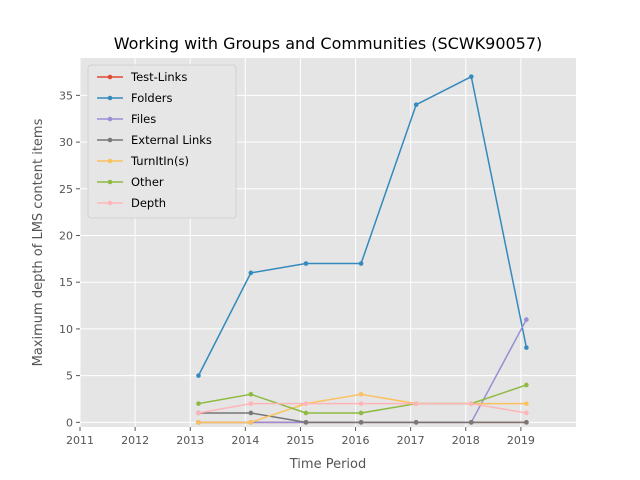 The height and width of the screenshot is (480, 640). What do you see at coordinates (327, 464) in the screenshot?
I see `x-axis-label: Time Period` at bounding box center [327, 464].